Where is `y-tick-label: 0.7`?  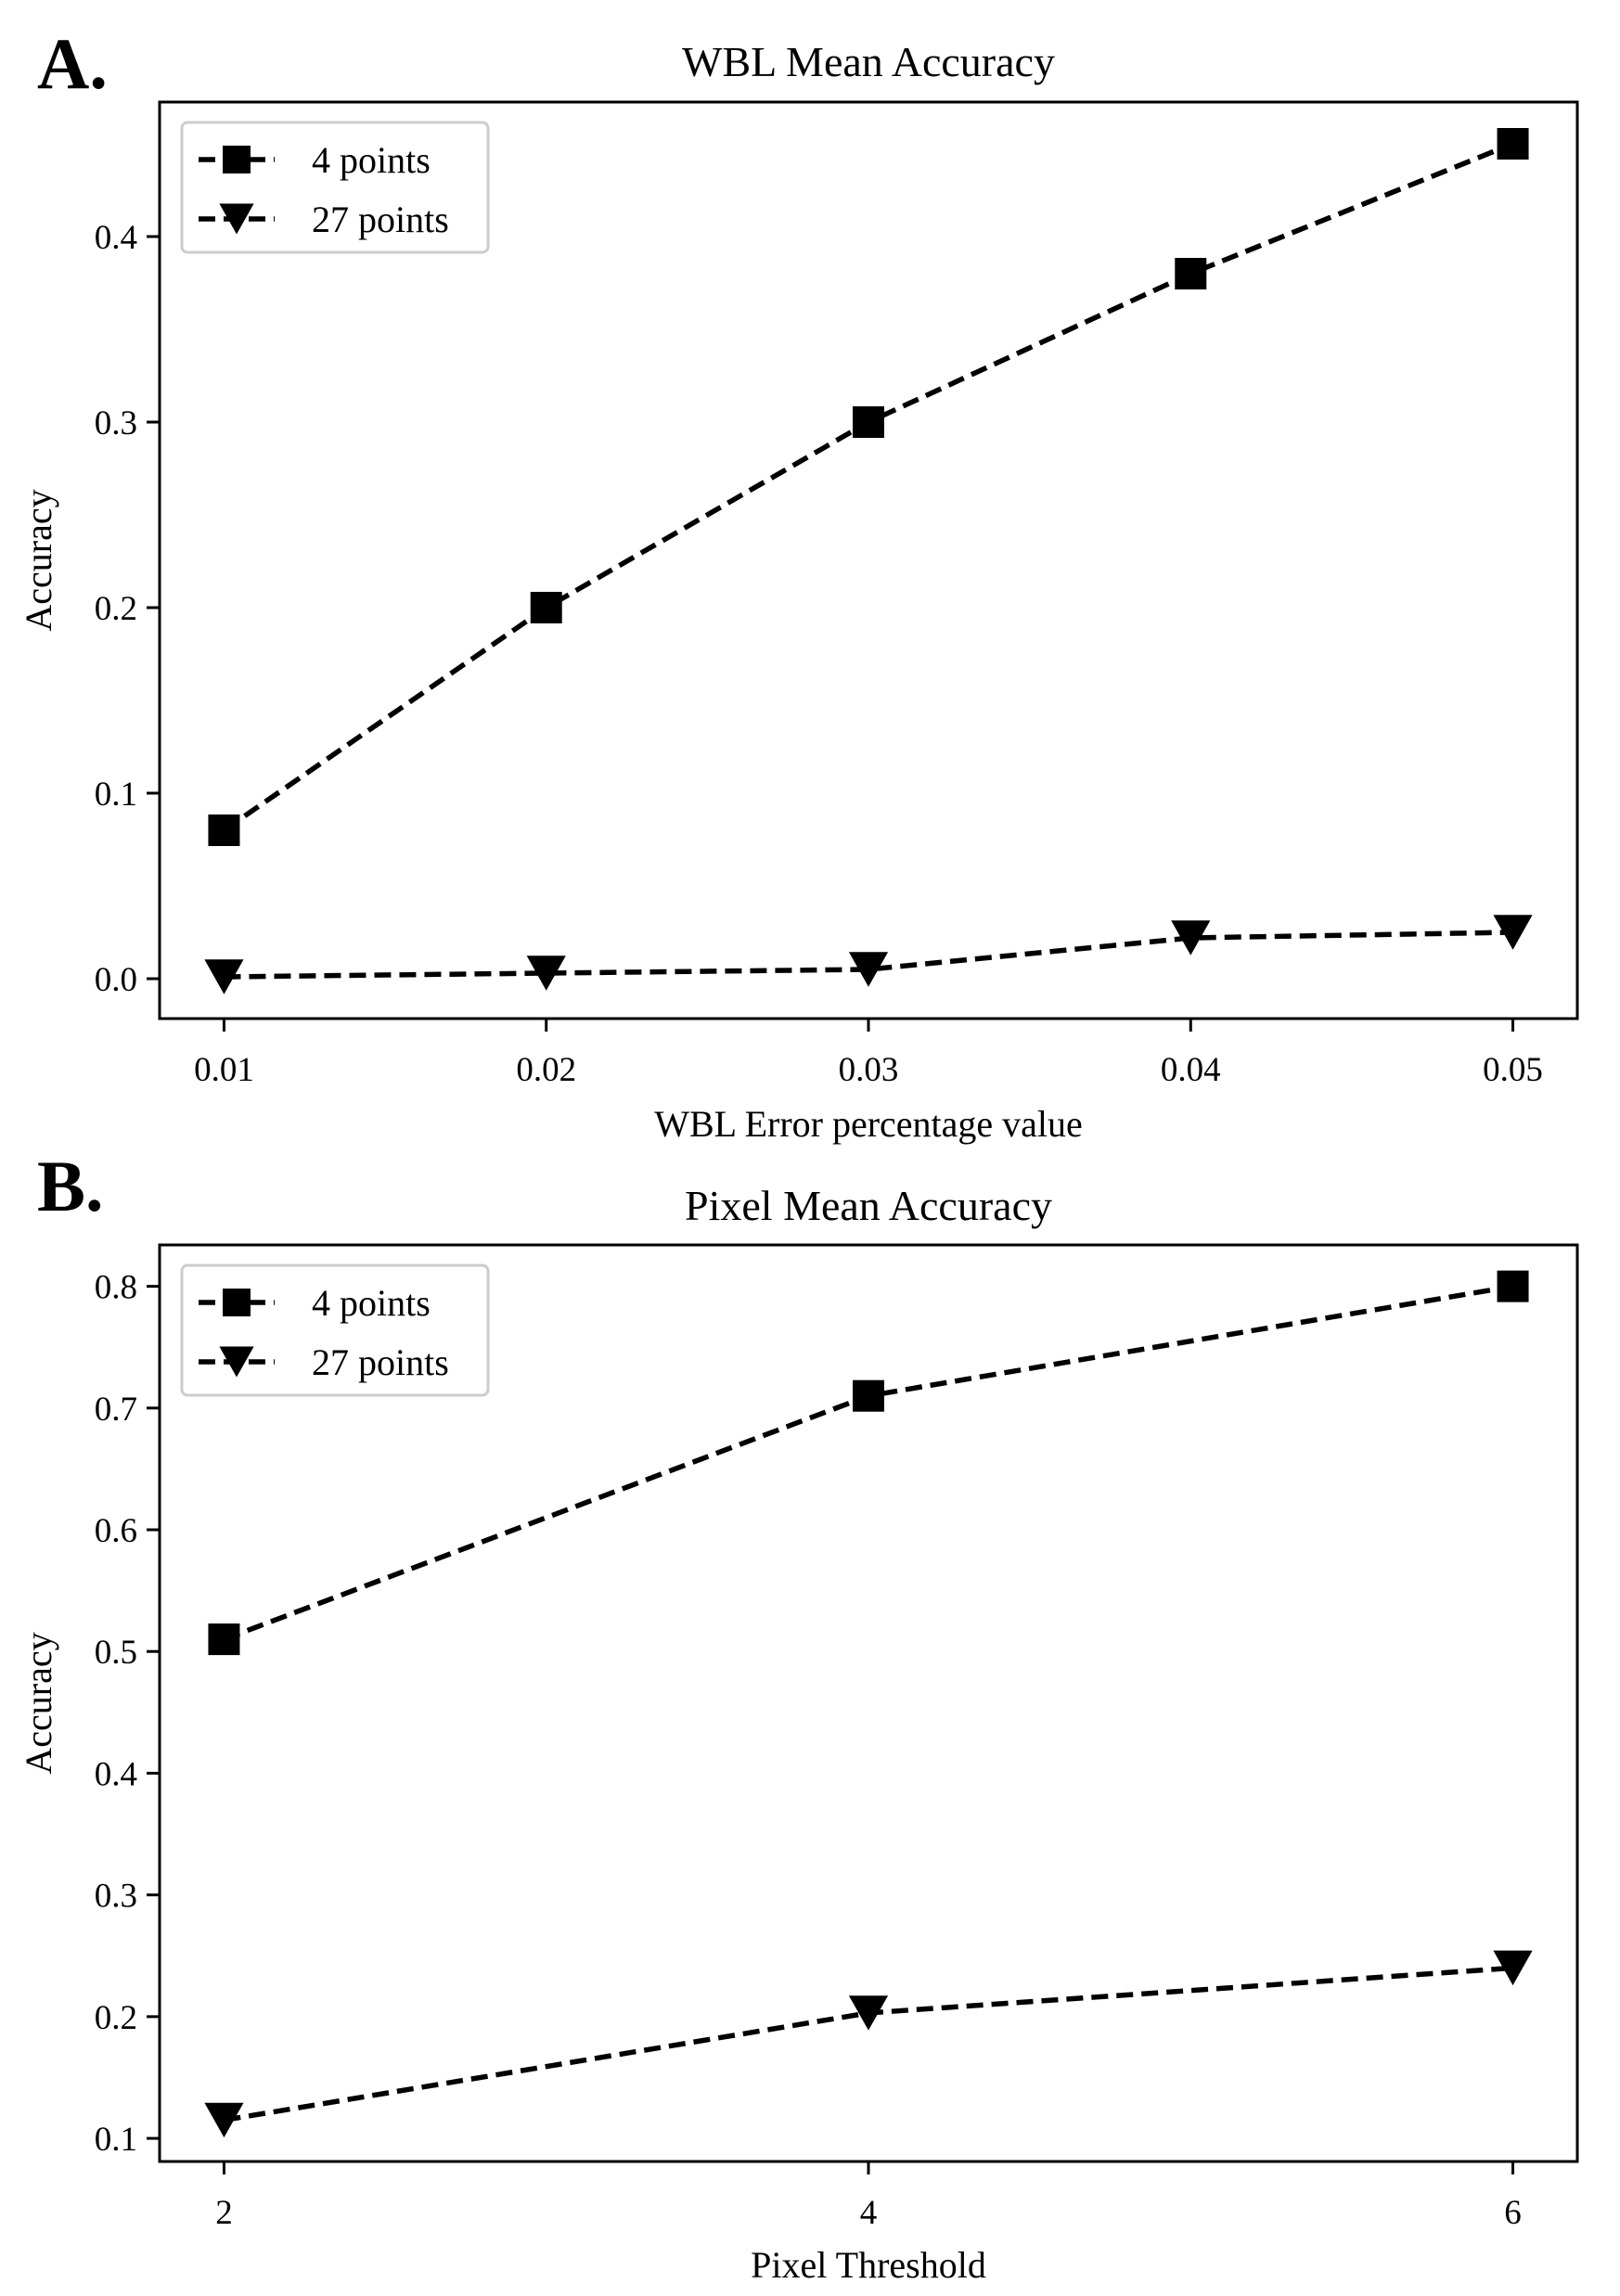
y-tick-label: 0.7 is located at coordinates (116, 1410).